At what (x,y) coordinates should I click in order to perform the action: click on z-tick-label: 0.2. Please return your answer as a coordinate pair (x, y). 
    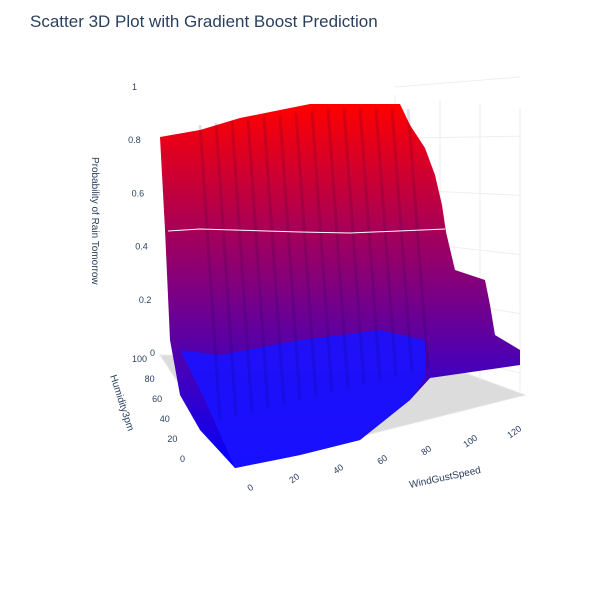
    Looking at the image, I should click on (145, 300).